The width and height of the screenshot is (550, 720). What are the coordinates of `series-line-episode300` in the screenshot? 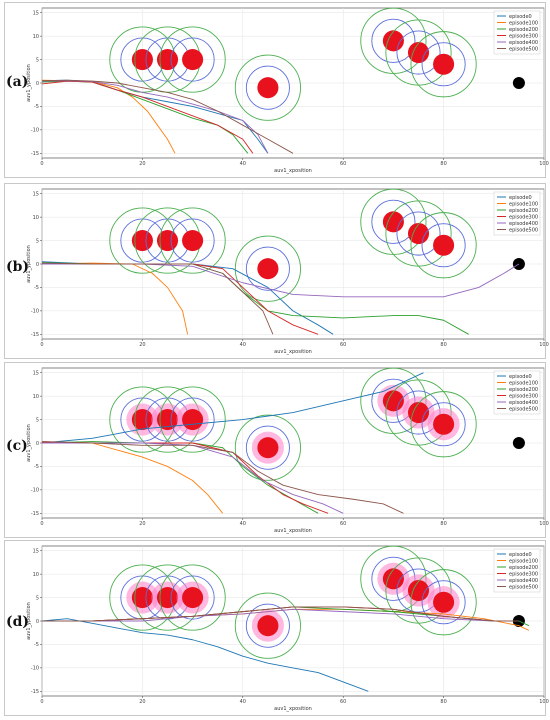 It's located at (147, 117).